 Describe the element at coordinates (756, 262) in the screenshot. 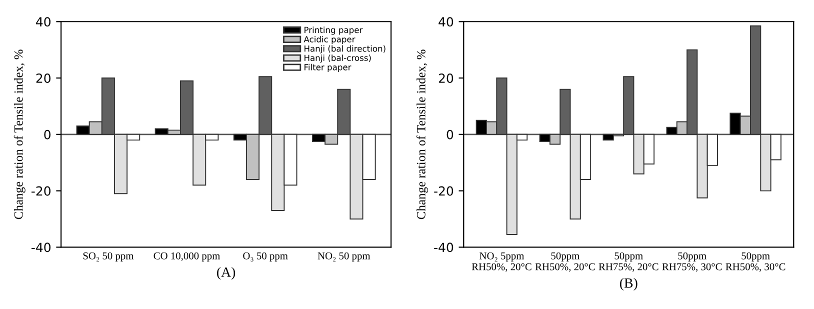

I see `x-tick-label: 50ppm RH50%, 30°C` at that location.